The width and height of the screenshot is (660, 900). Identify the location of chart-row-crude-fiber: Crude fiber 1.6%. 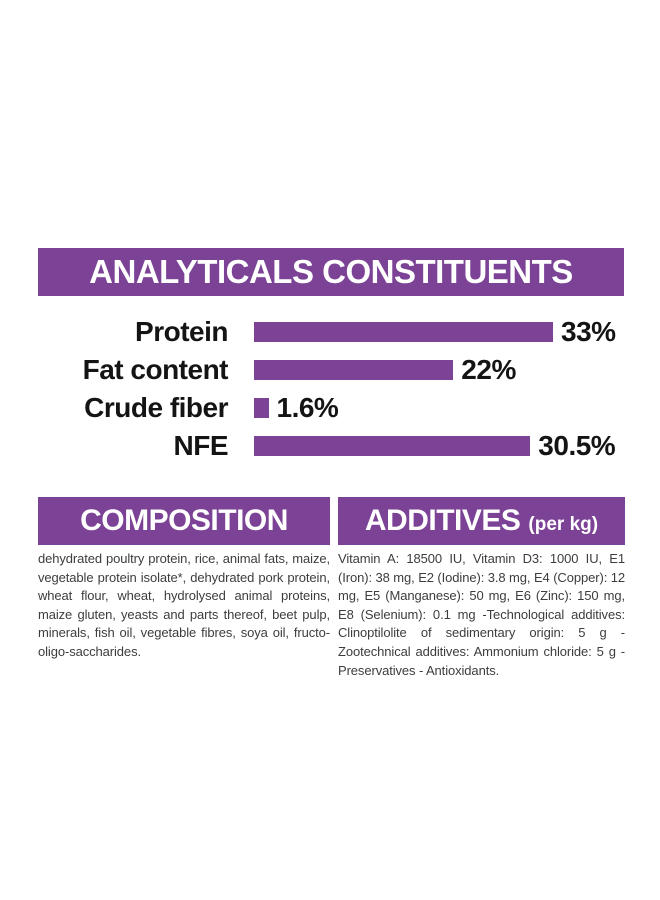
(330, 408).